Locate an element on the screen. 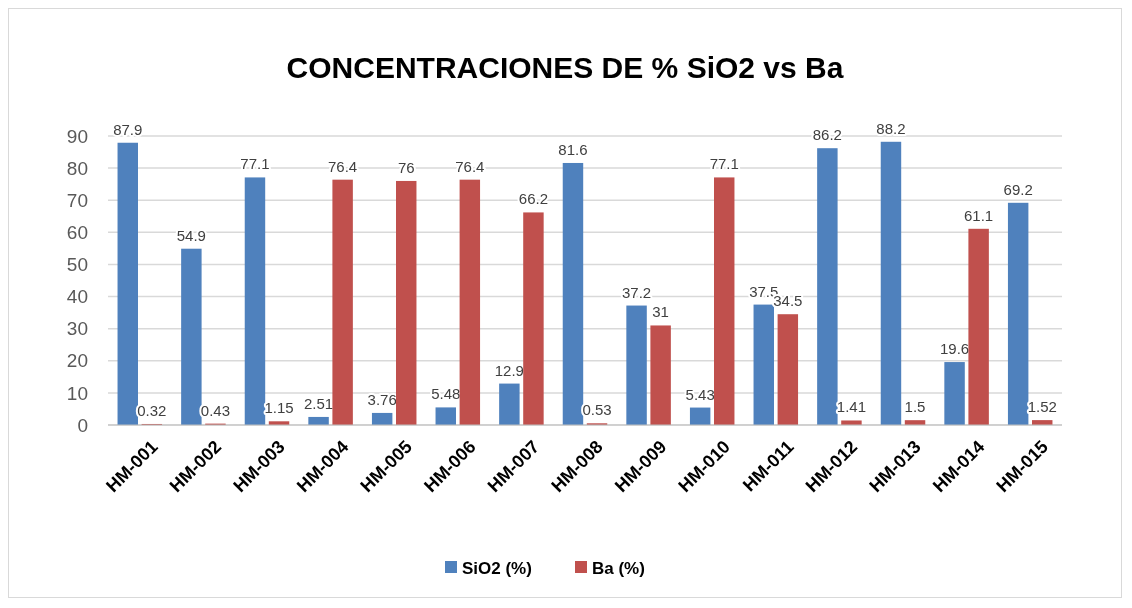 This screenshot has height=608, width=1132. y-tick-label: 60 is located at coordinates (77, 232).